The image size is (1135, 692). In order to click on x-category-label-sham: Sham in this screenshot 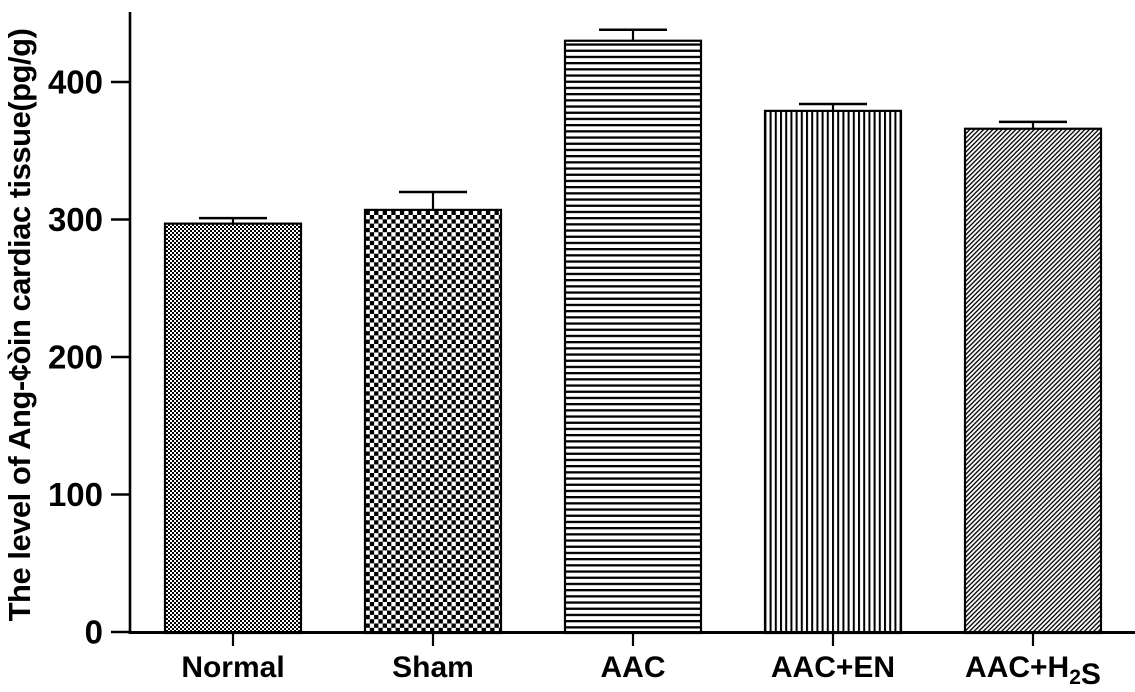, I will do `click(433, 667)`.